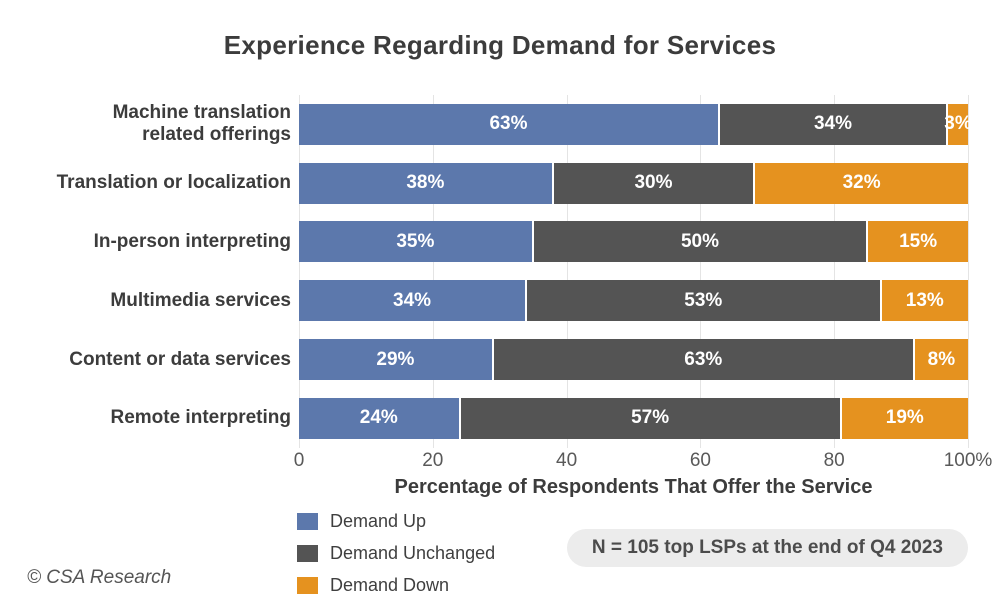 The height and width of the screenshot is (603, 1000). Describe the element at coordinates (200, 418) in the screenshot. I see `category-label: Remote interpreting` at that location.